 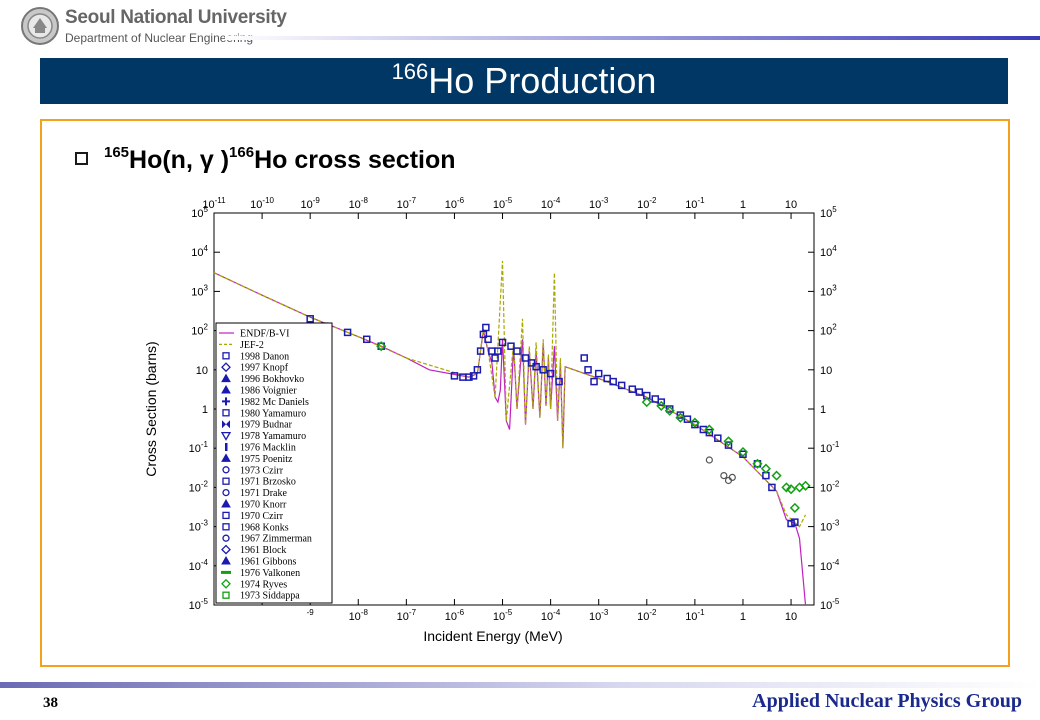 What do you see at coordinates (214, 203) in the screenshot?
I see `x-tick-top-label: 10⁻¹¹` at bounding box center [214, 203].